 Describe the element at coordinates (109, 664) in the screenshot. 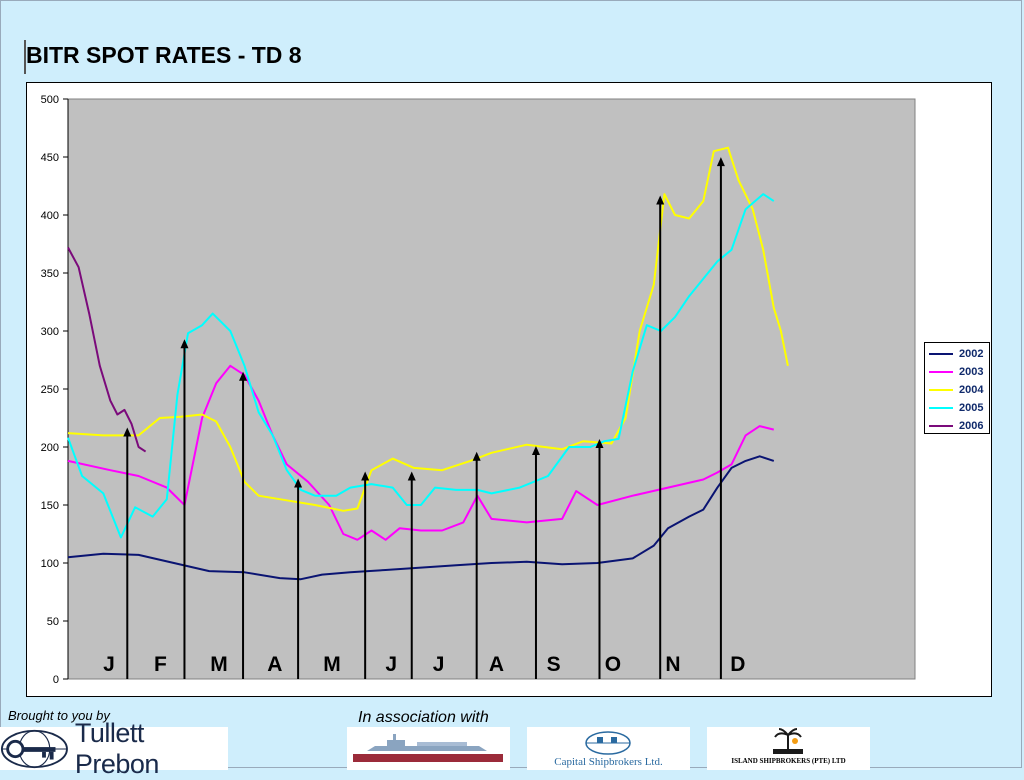

I see `month-label-0: J` at that location.